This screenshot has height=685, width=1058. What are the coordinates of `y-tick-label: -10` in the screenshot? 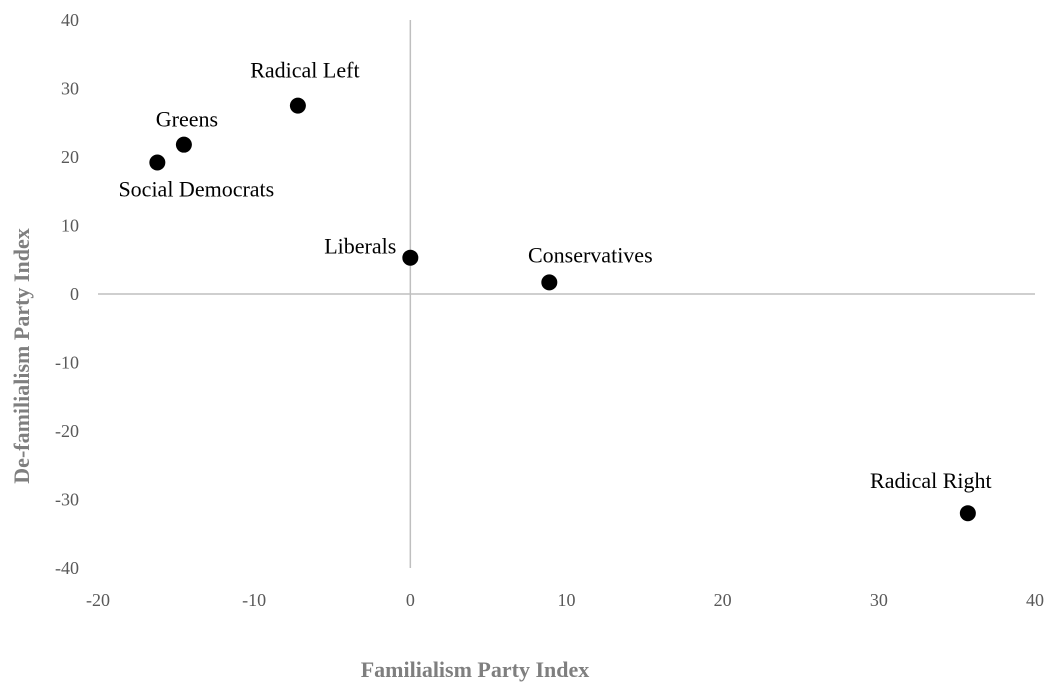 It's located at (67, 363).